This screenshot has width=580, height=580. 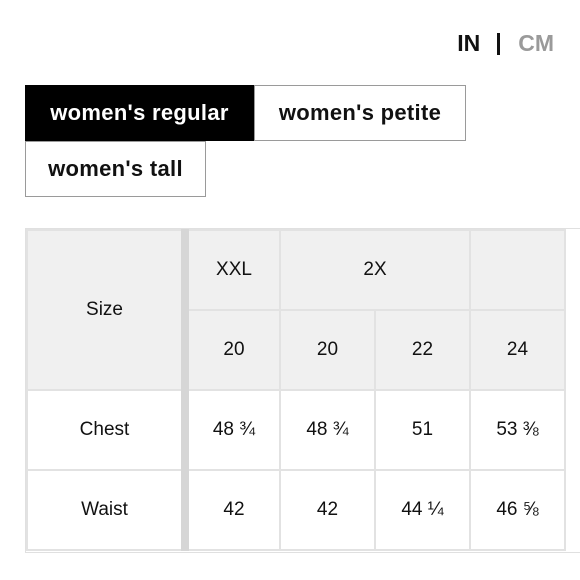 What do you see at coordinates (107, 310) in the screenshot?
I see `size-header: Size` at bounding box center [107, 310].